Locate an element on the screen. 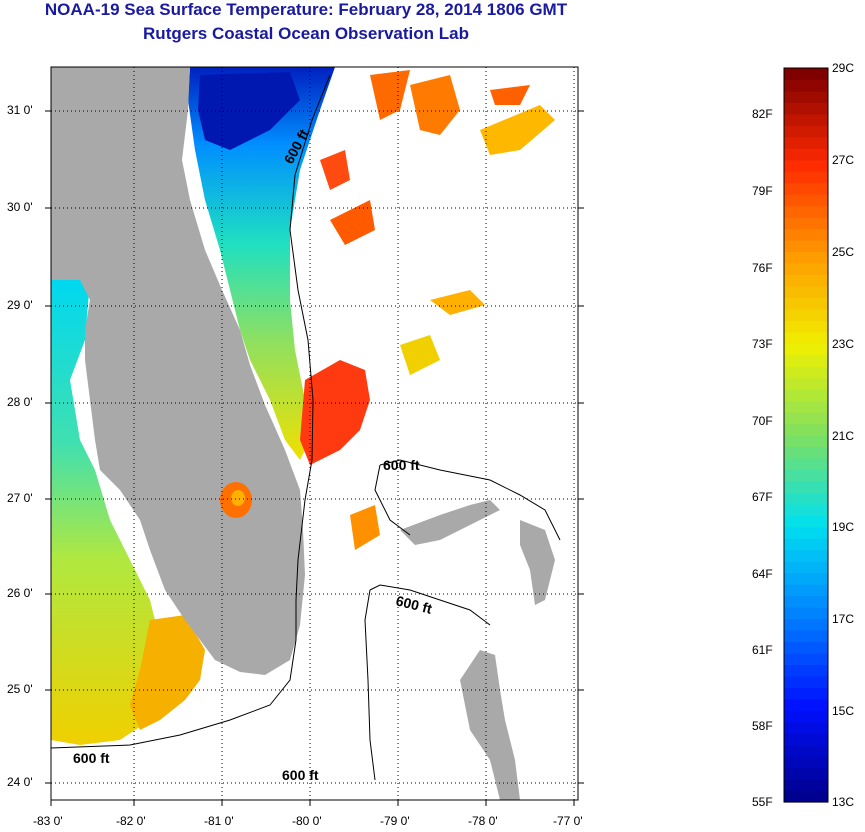 Image resolution: width=865 pixels, height=832 pixels. colorbar-c-label: 25C is located at coordinates (843, 252).